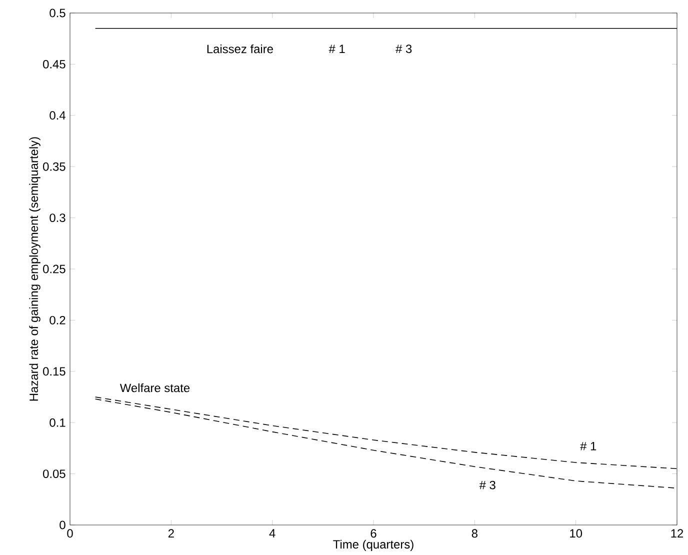 The image size is (688, 555). Describe the element at coordinates (63, 525) in the screenshot. I see `y-tick-label: 0` at that location.